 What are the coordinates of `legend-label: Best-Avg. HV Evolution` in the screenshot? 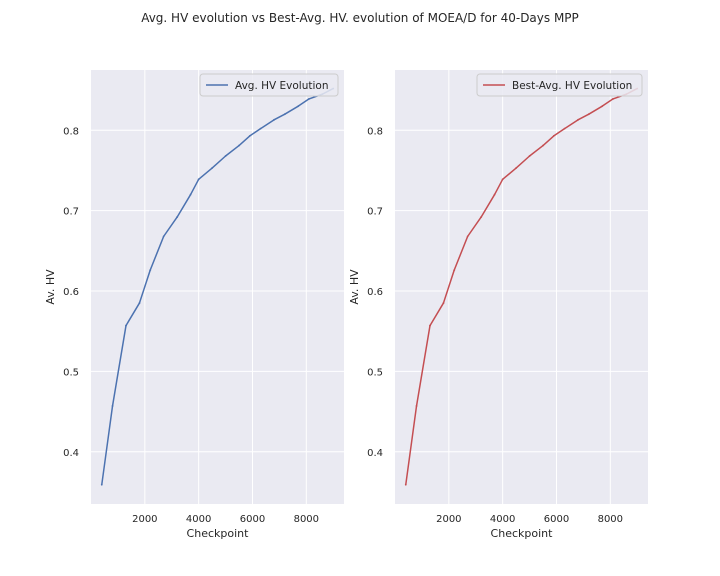 It's located at (572, 86).